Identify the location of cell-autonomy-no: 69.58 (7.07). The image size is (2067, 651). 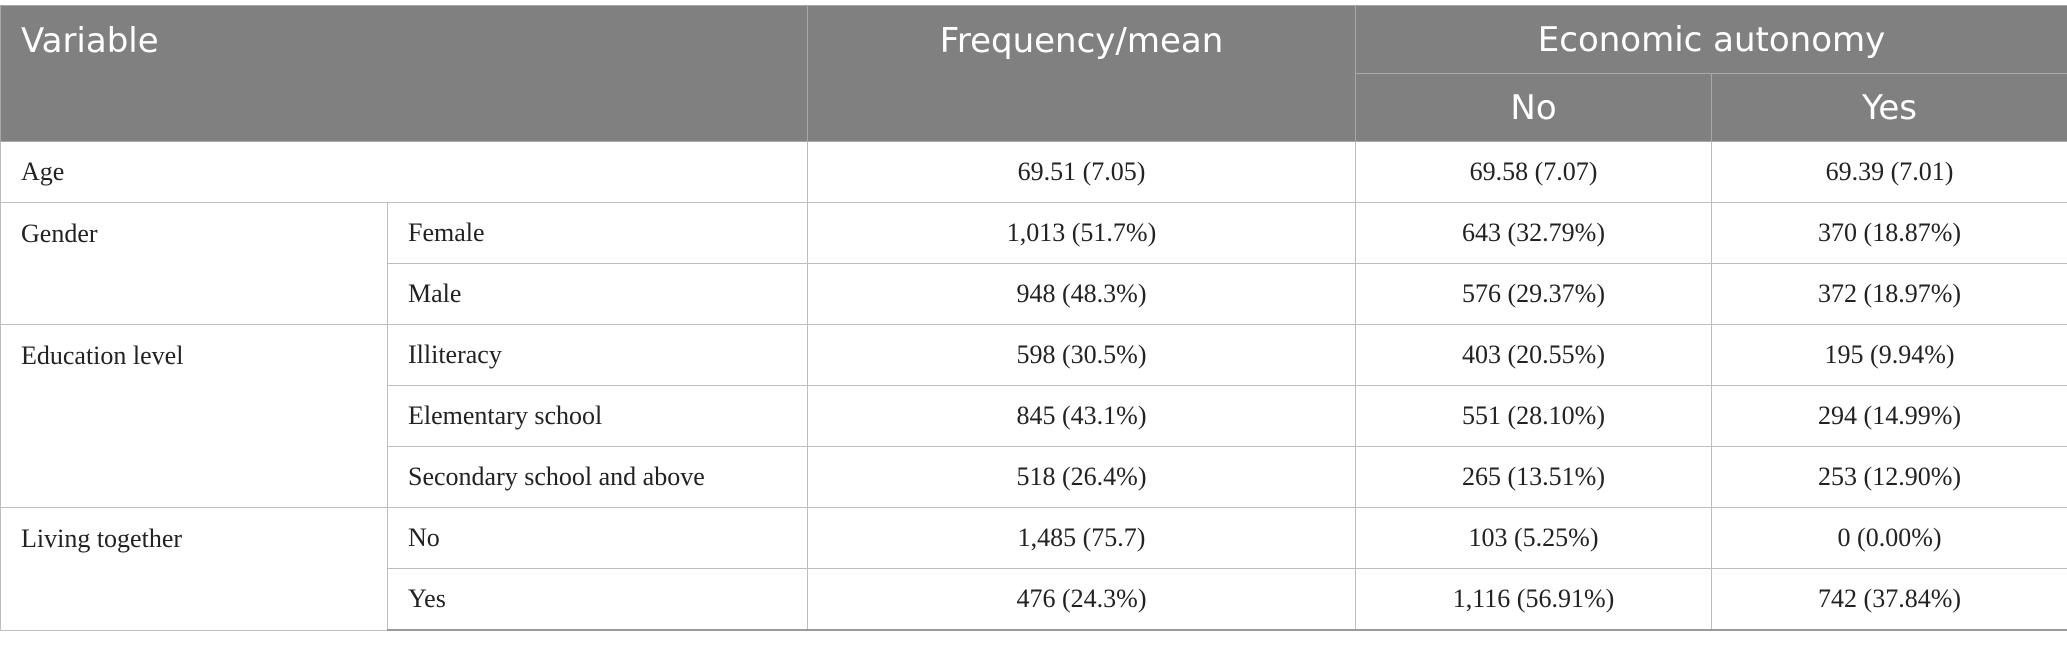
(1534, 172).